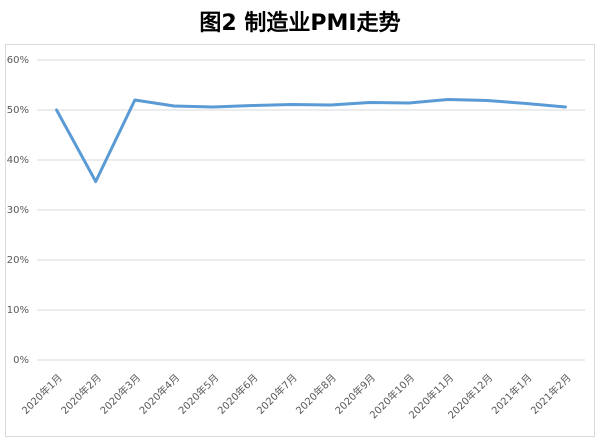  I want to click on y-tick-label: 50%, so click(18, 110).